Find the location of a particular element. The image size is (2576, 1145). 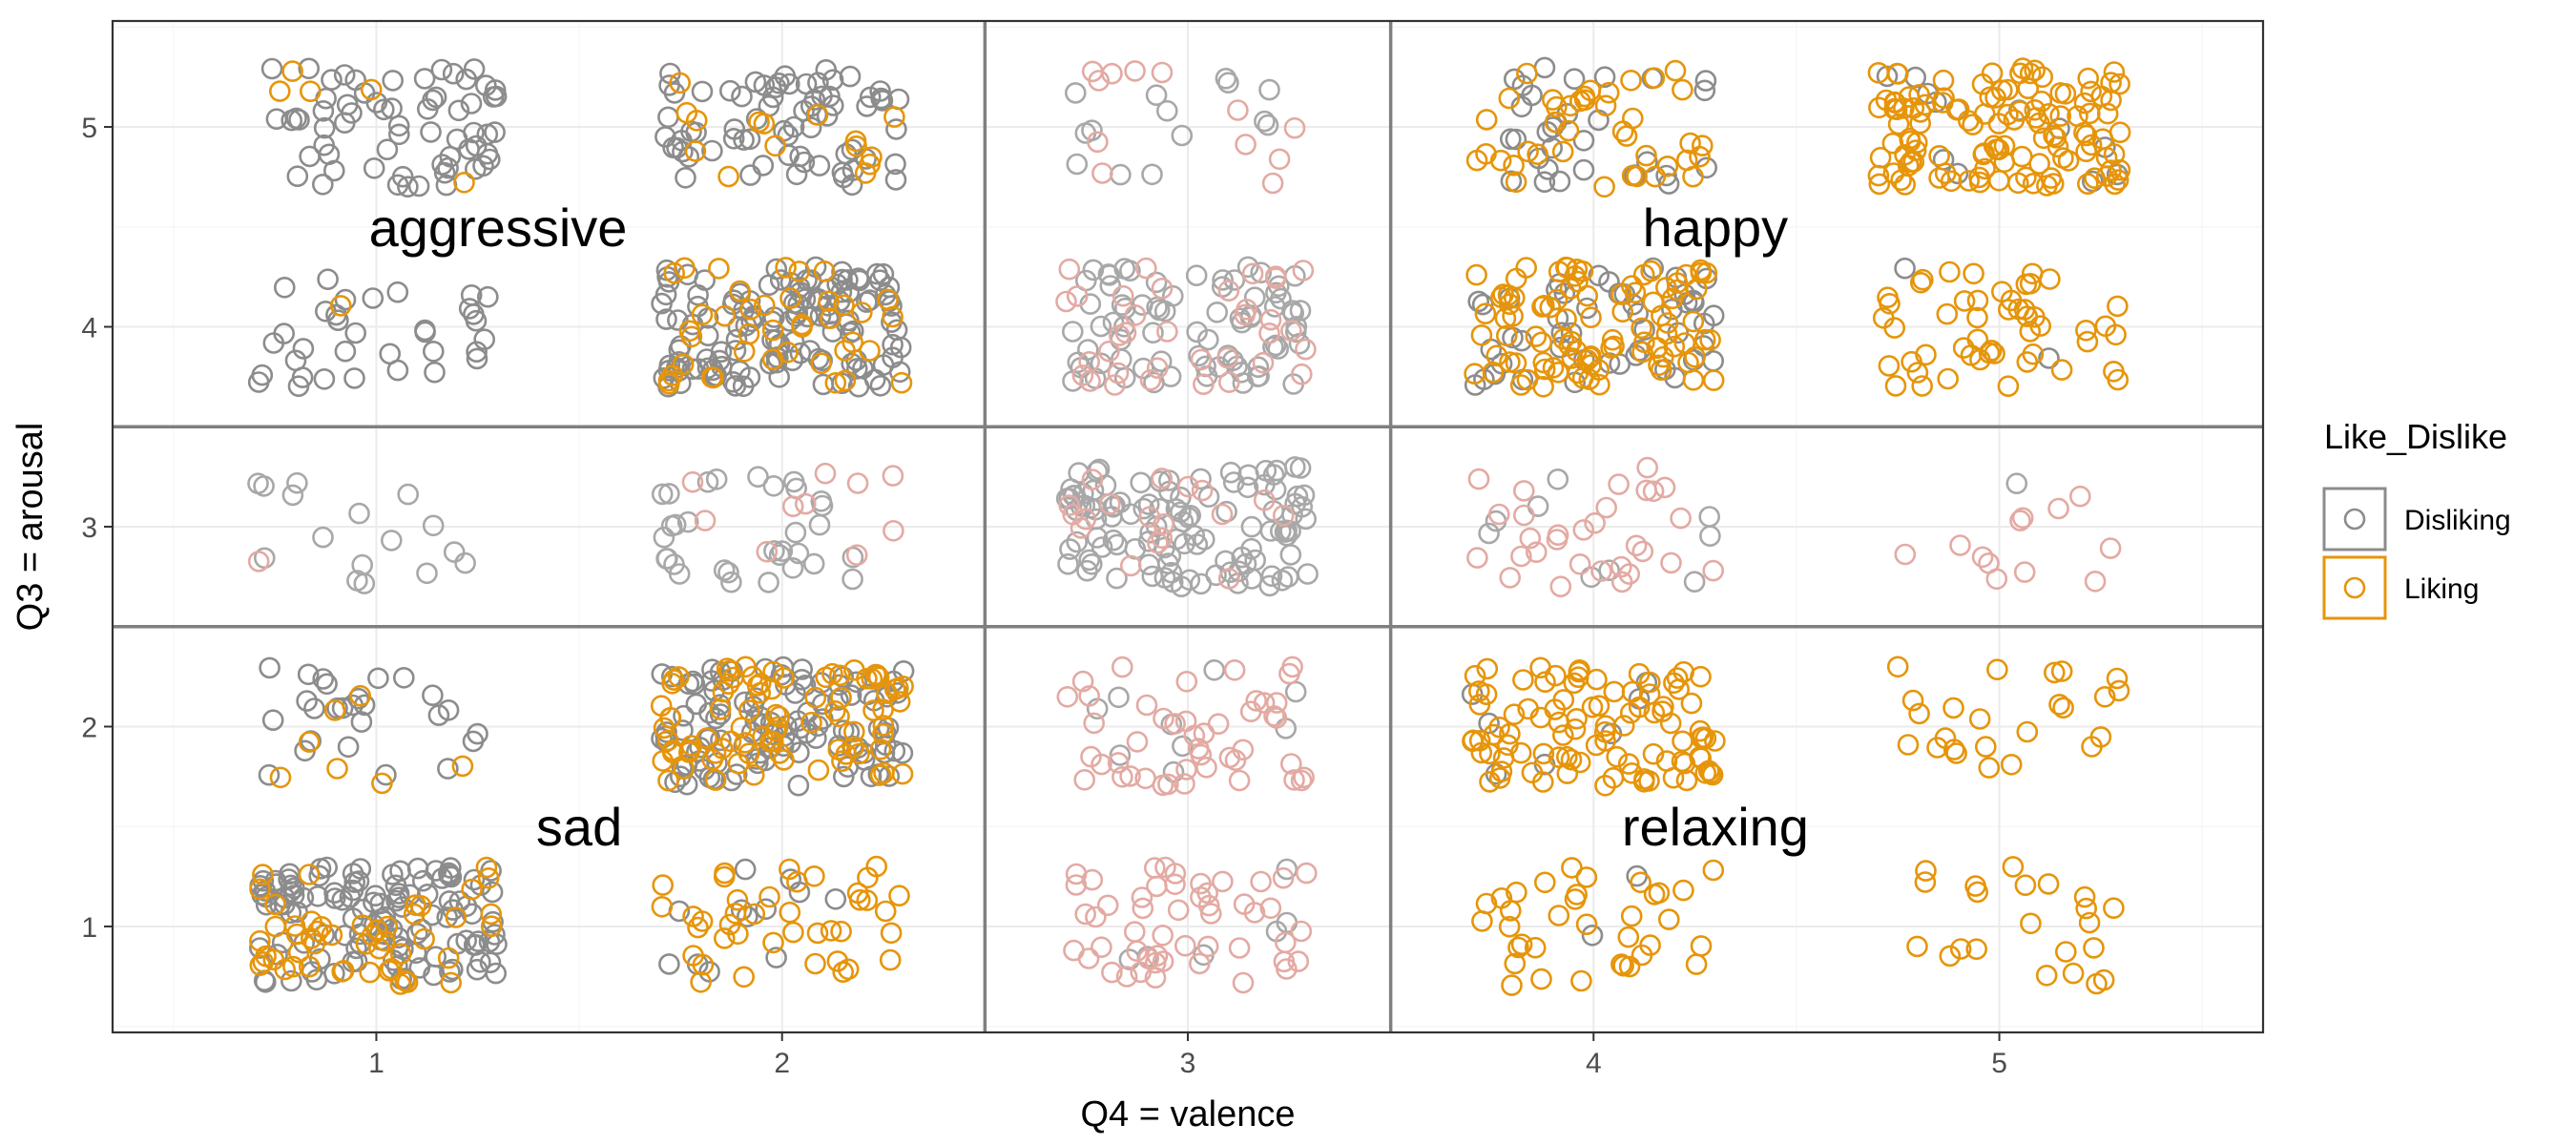

region-label: aggressive is located at coordinates (498, 228).